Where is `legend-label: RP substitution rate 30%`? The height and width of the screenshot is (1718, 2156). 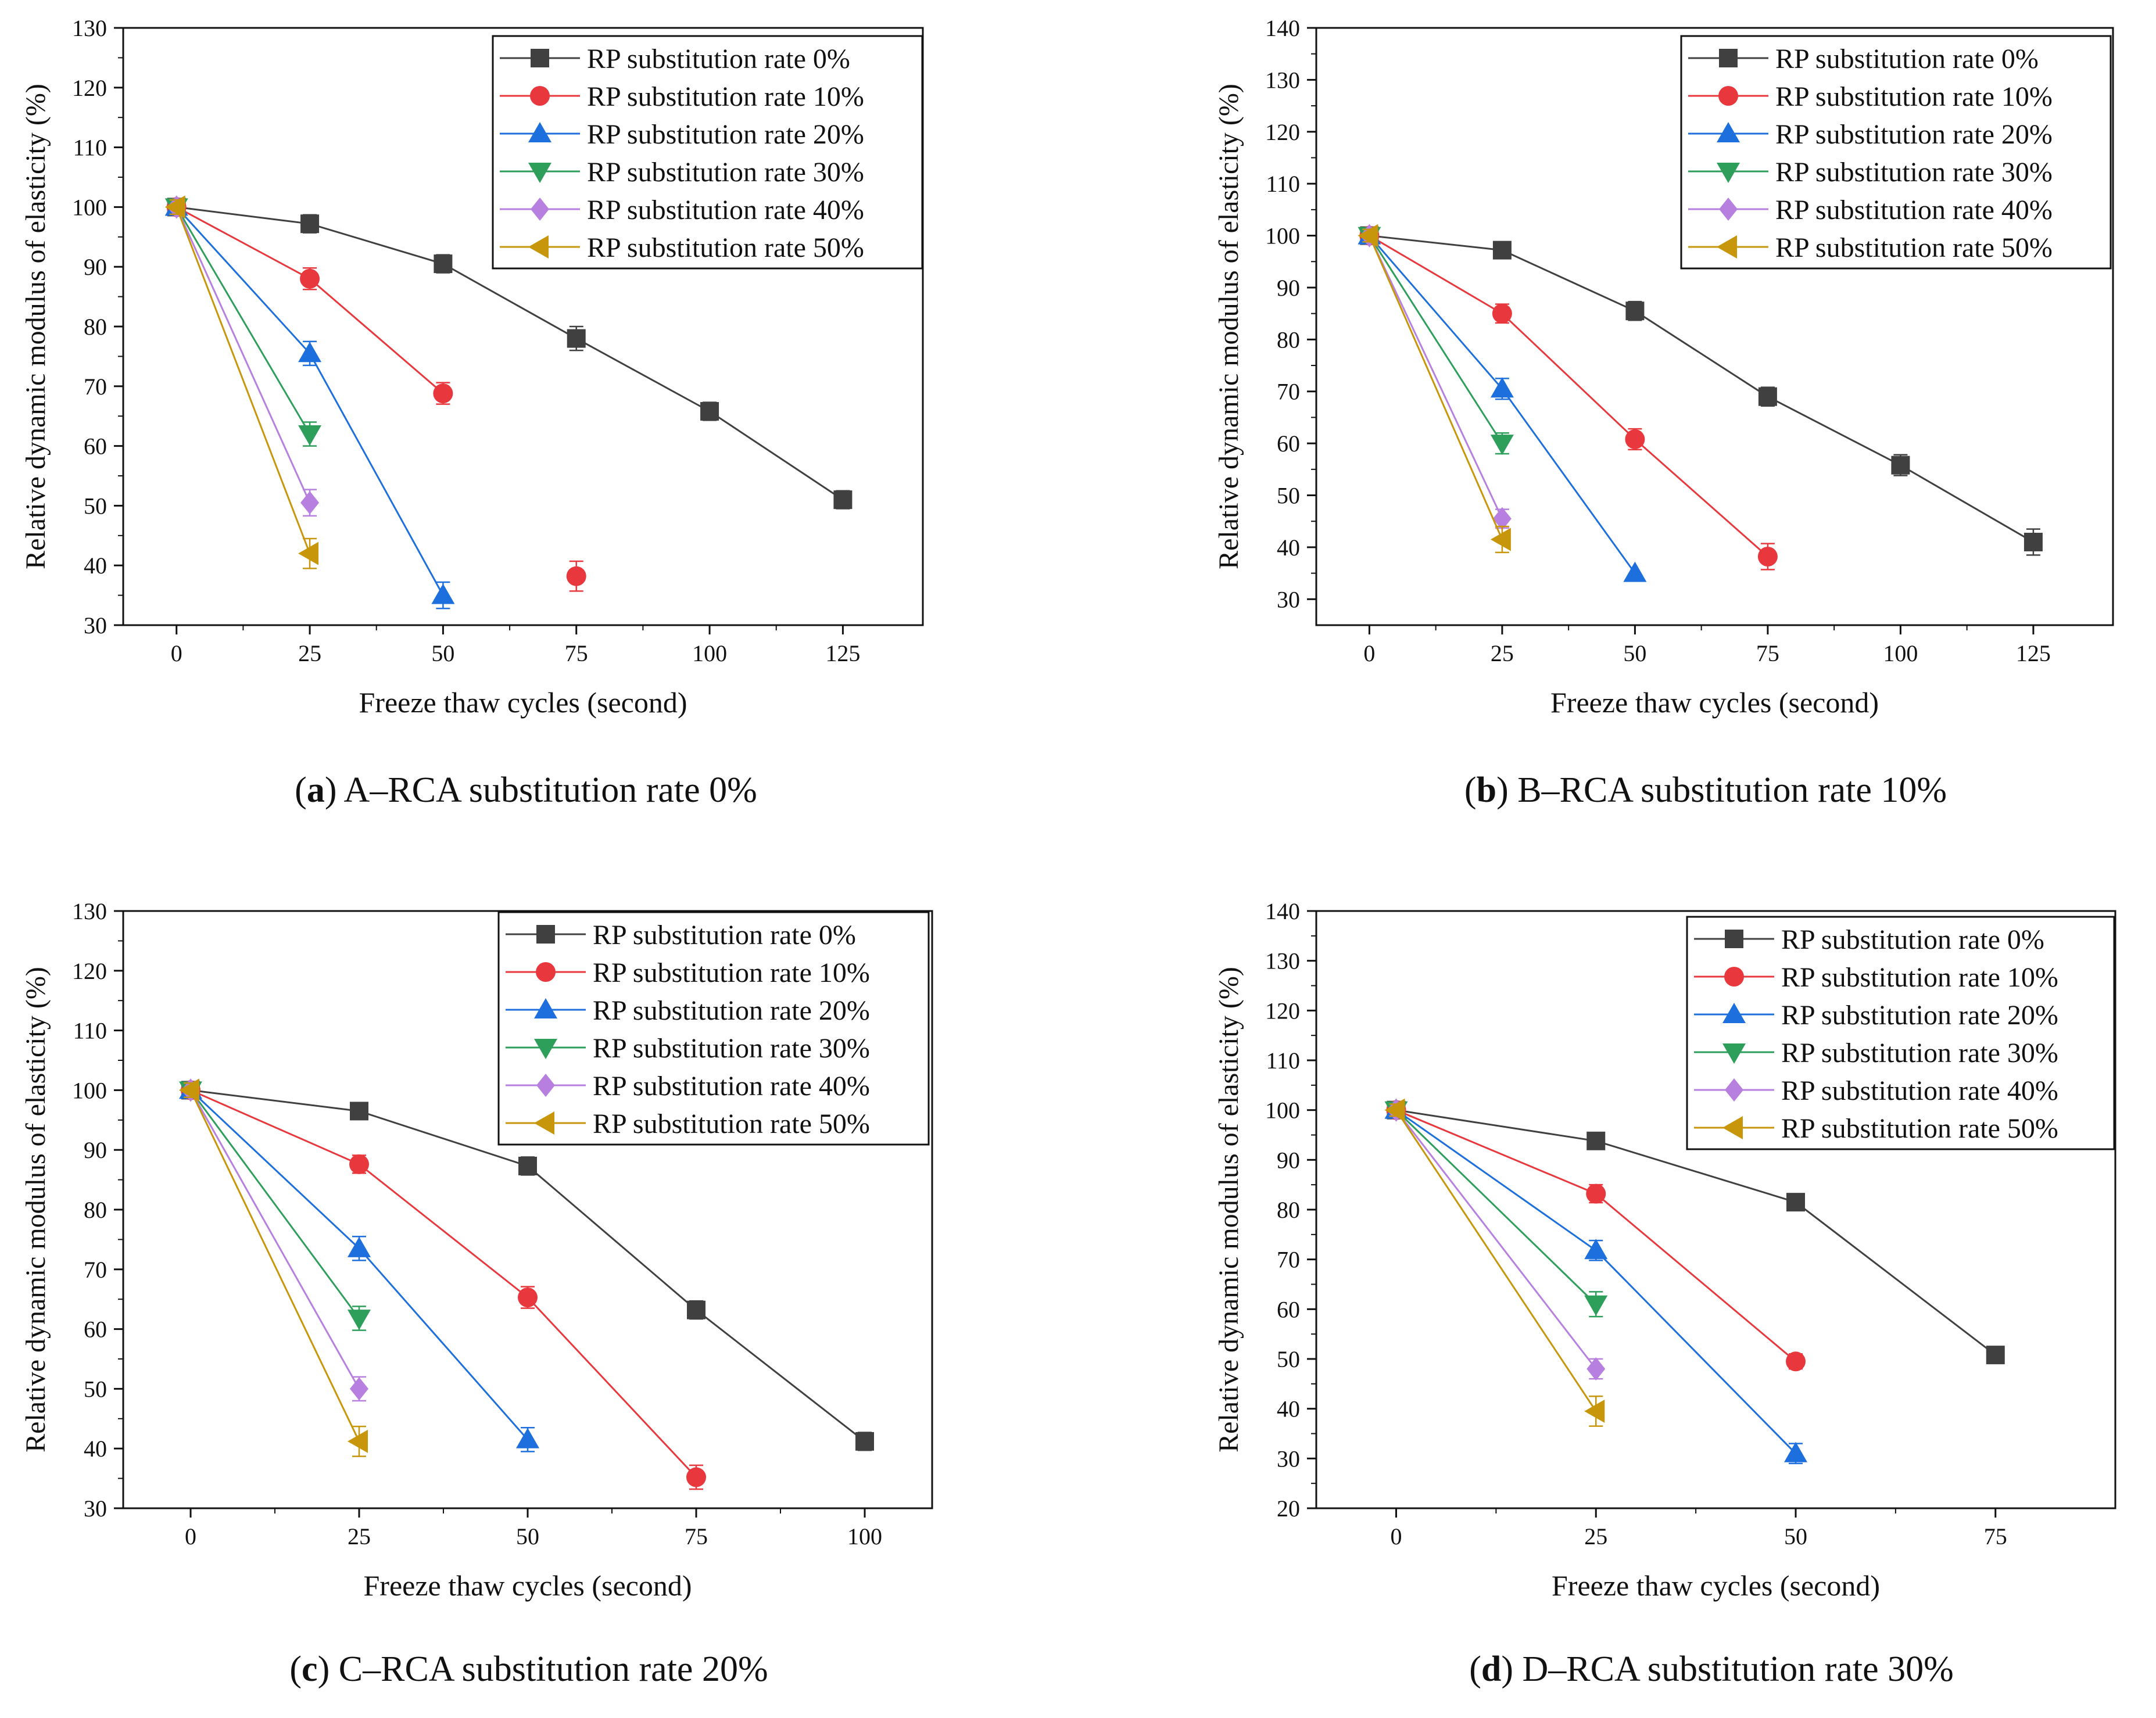 legend-label: RP substitution rate 30% is located at coordinates (731, 1048).